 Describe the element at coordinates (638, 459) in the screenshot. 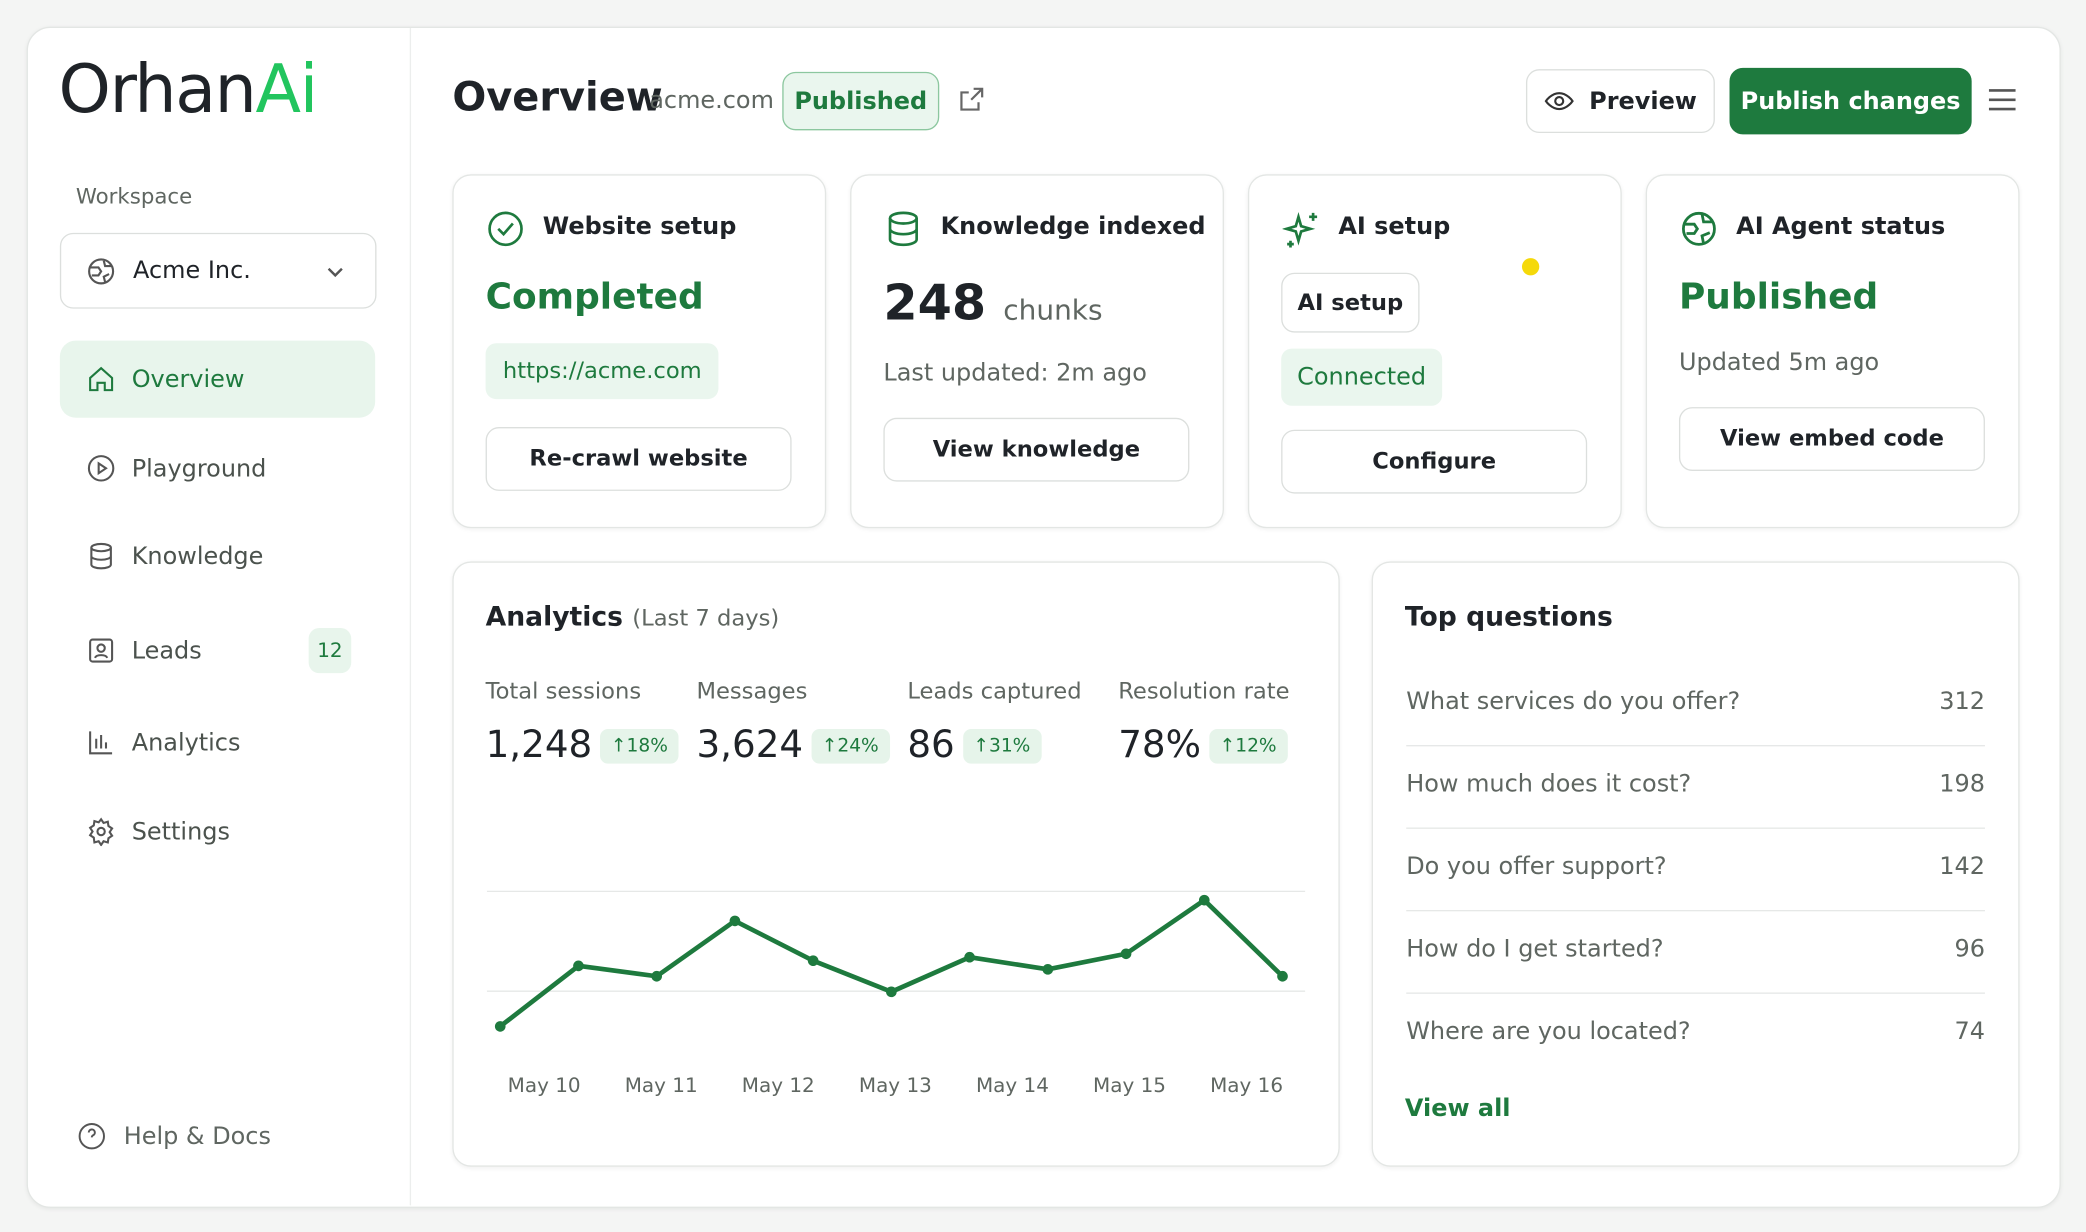

I see `card-button: Re-crawl website` at that location.